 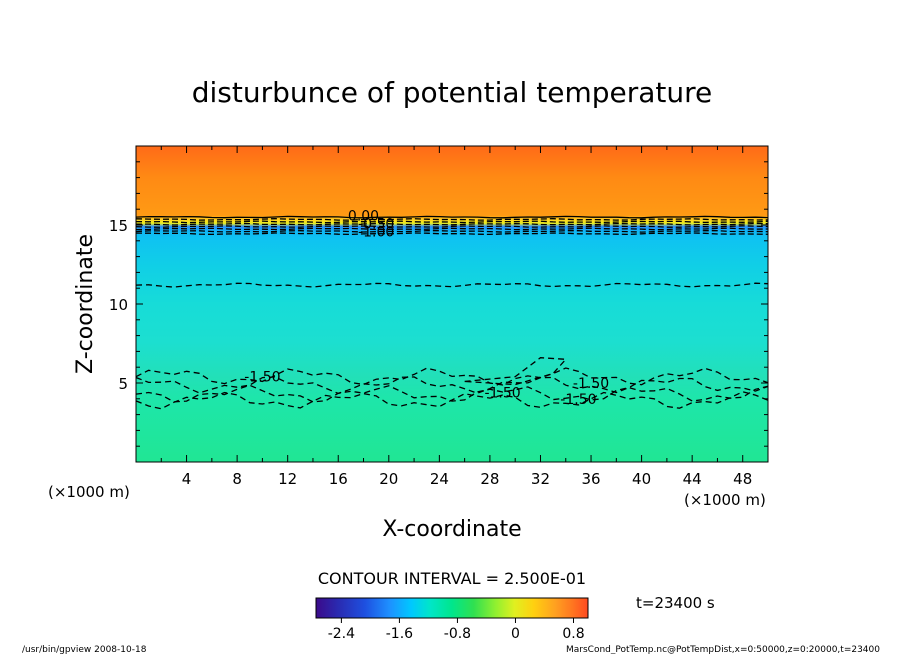 I want to click on time-text: t=23400 s, so click(x=675, y=603).